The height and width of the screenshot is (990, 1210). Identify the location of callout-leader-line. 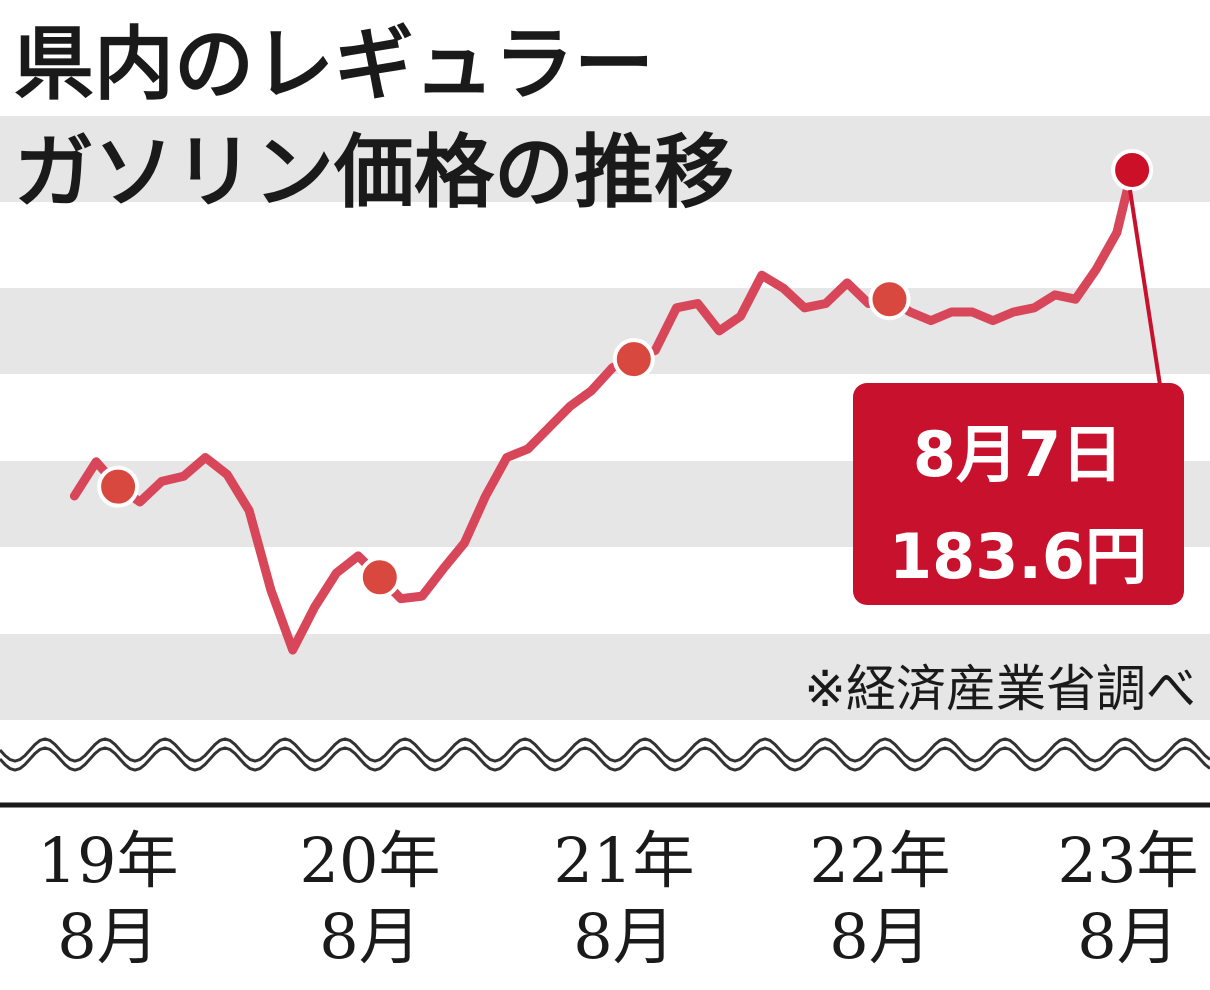
(1145, 287).